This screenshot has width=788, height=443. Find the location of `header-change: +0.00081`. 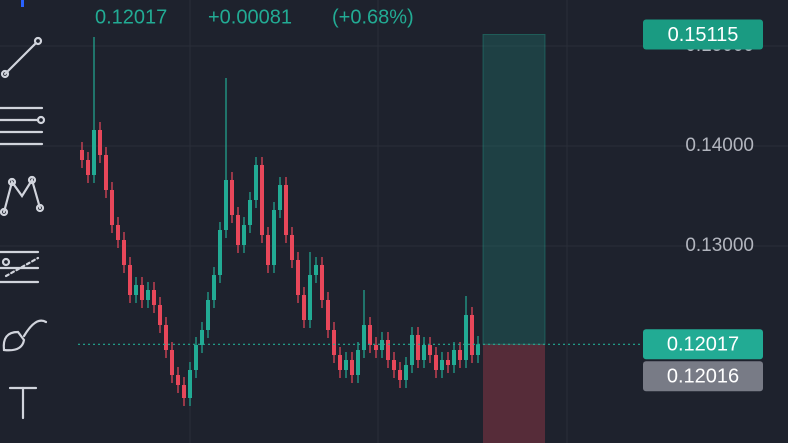

header-change: +0.00081 is located at coordinates (250, 17).